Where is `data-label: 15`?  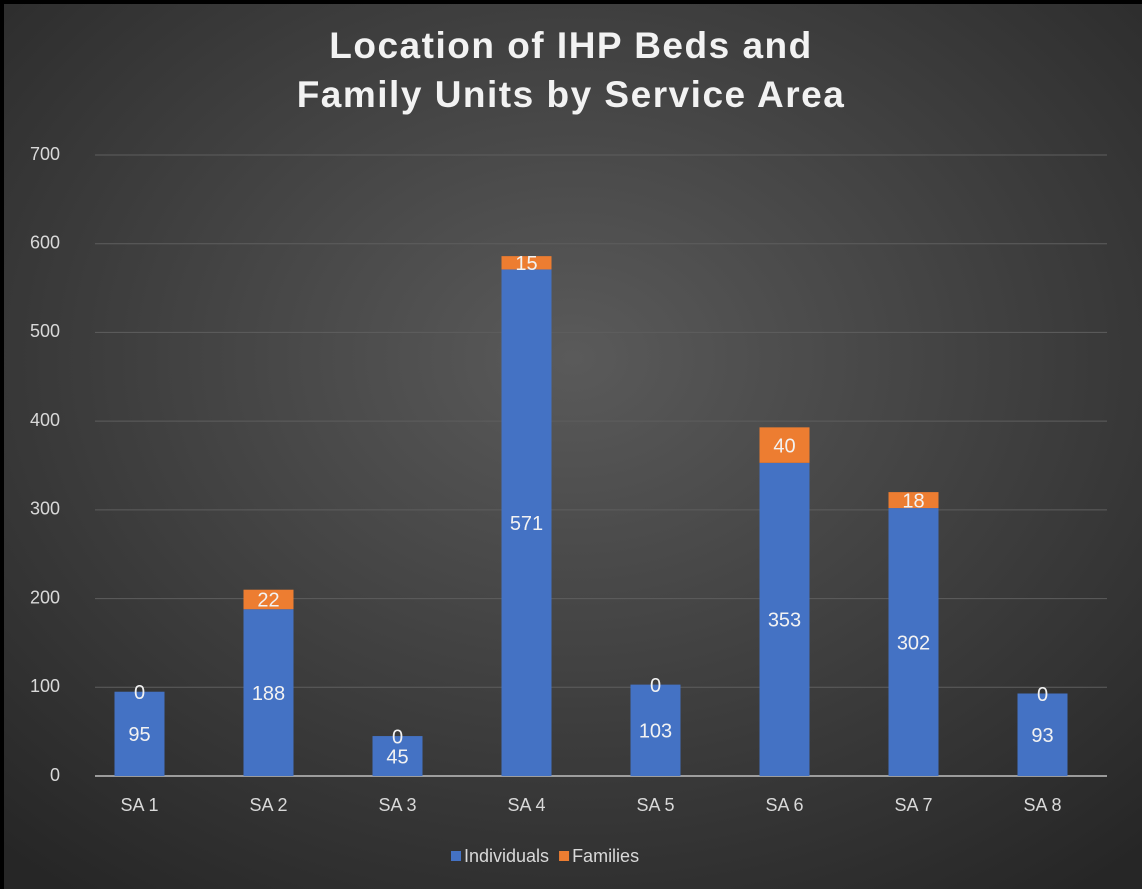 data-label: 15 is located at coordinates (526, 264).